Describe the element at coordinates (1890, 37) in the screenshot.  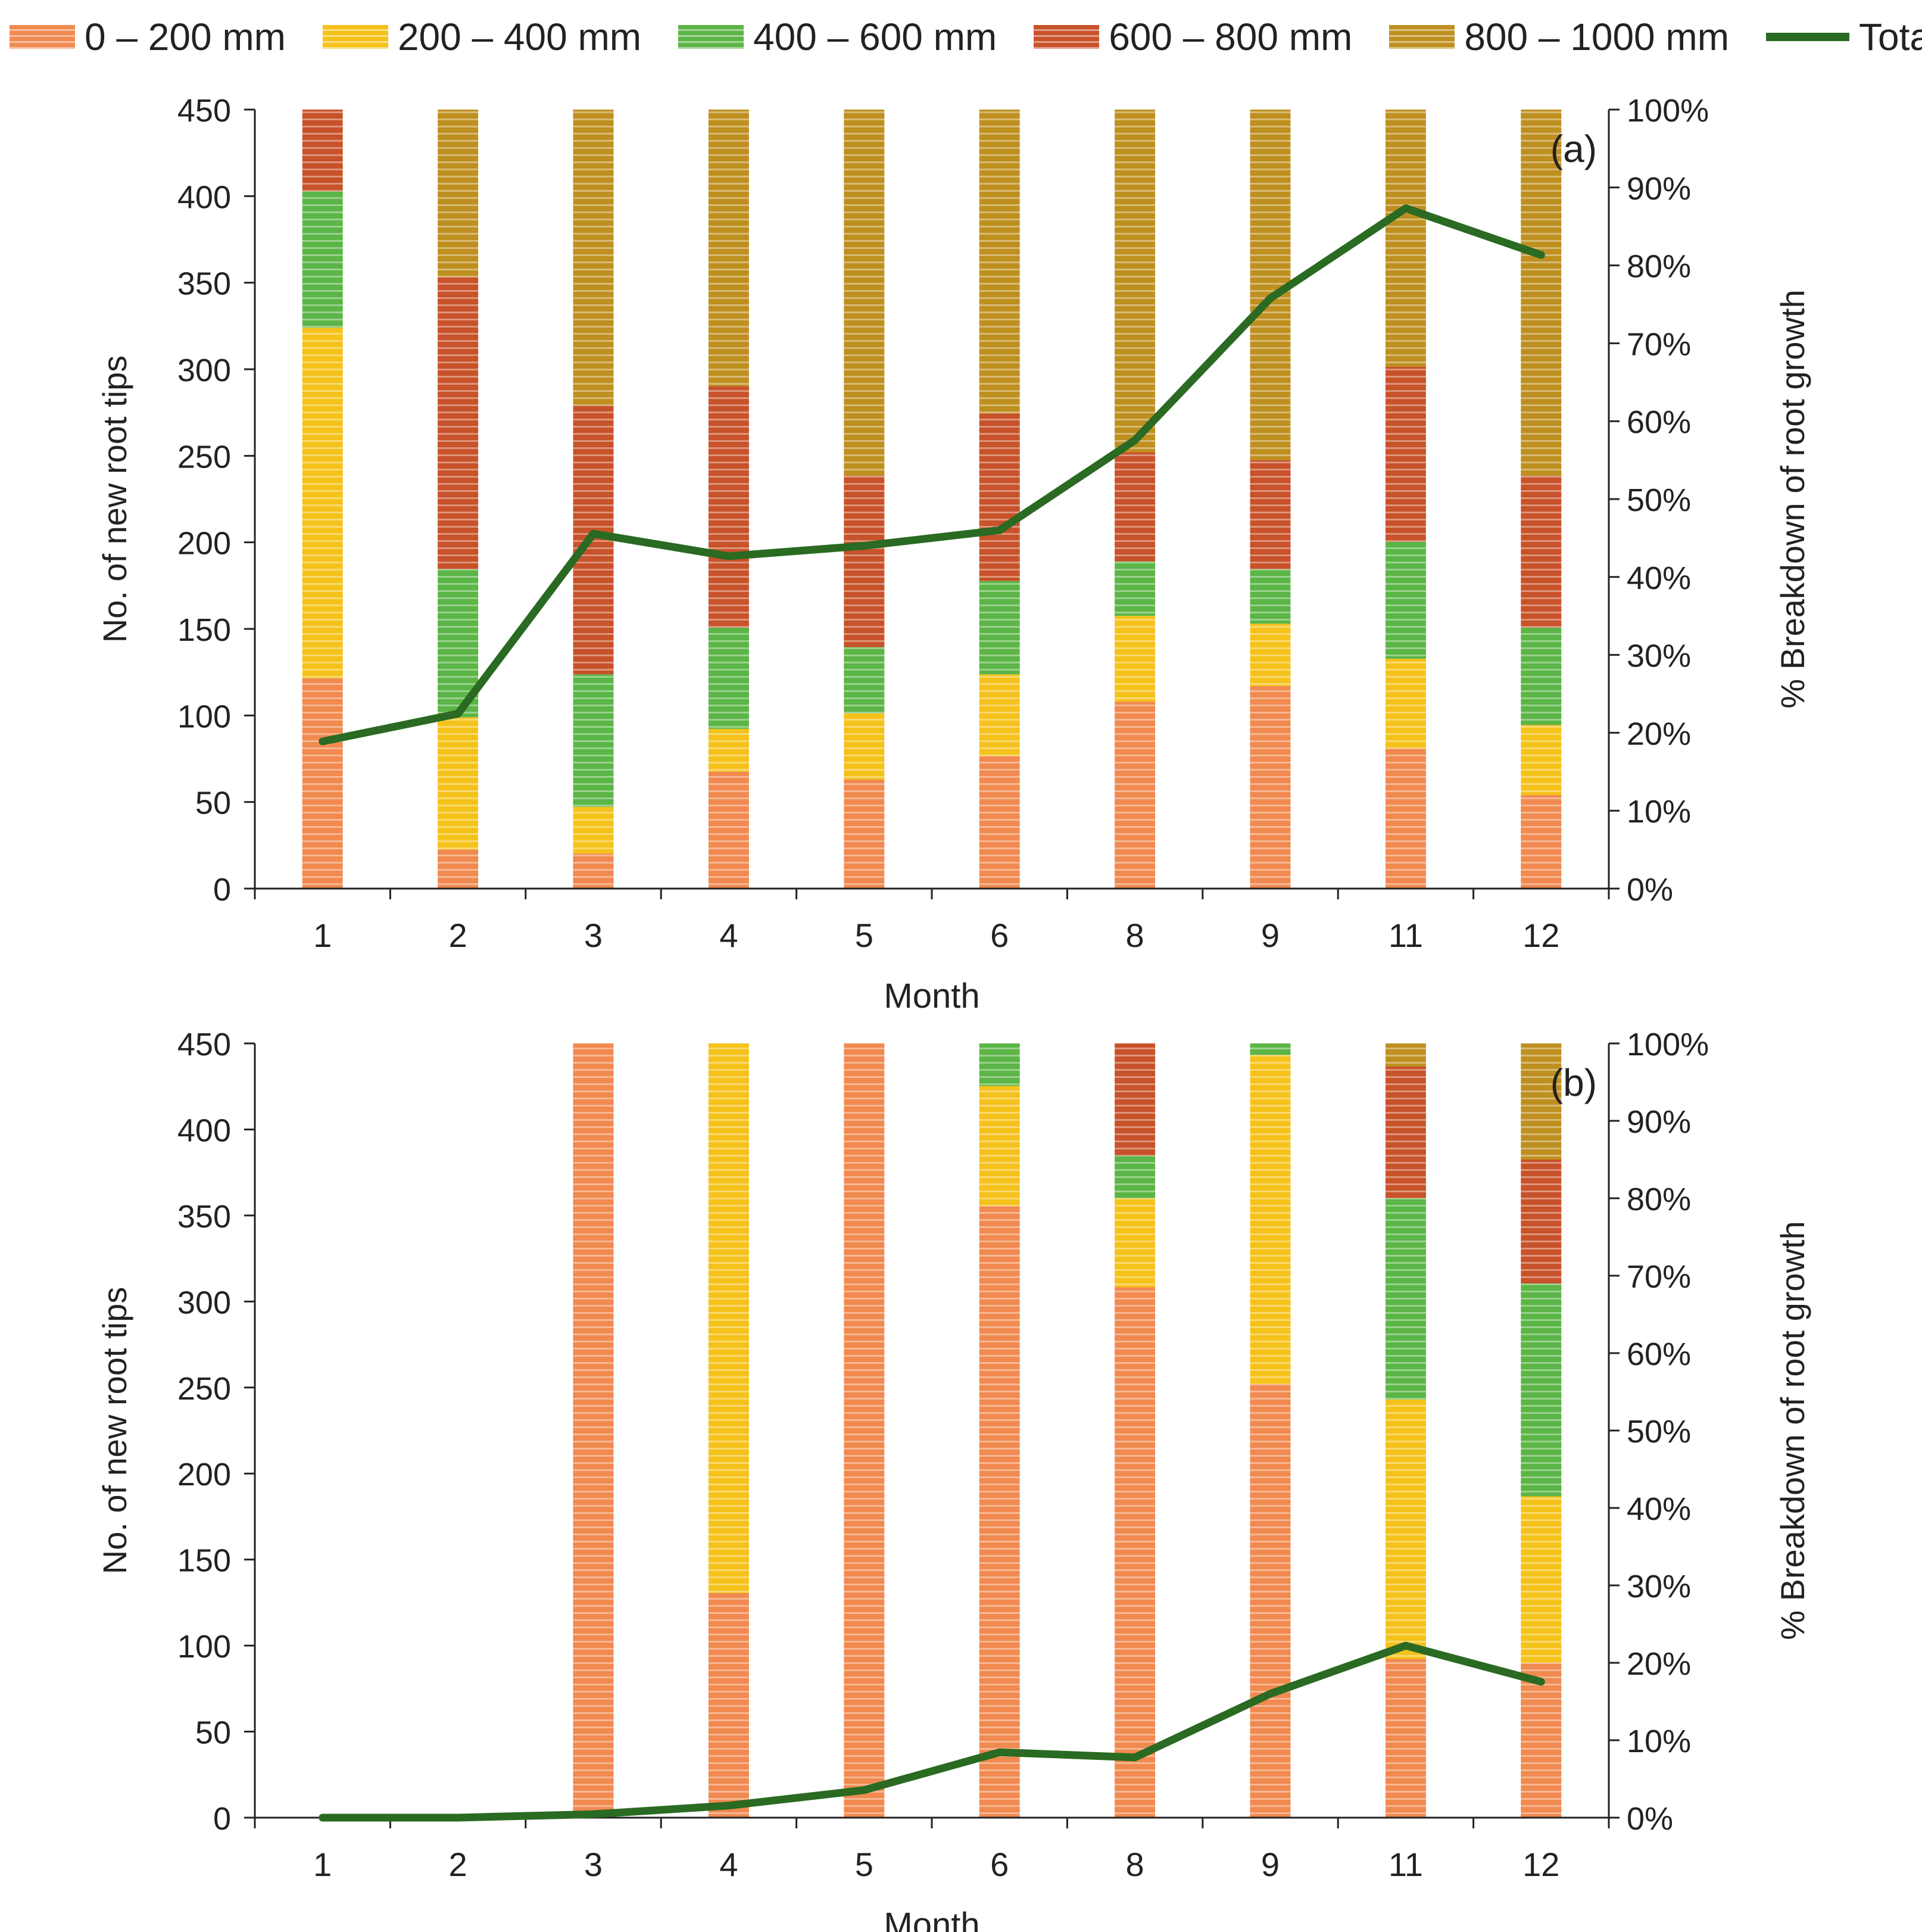
I see `legend-label: Total` at that location.